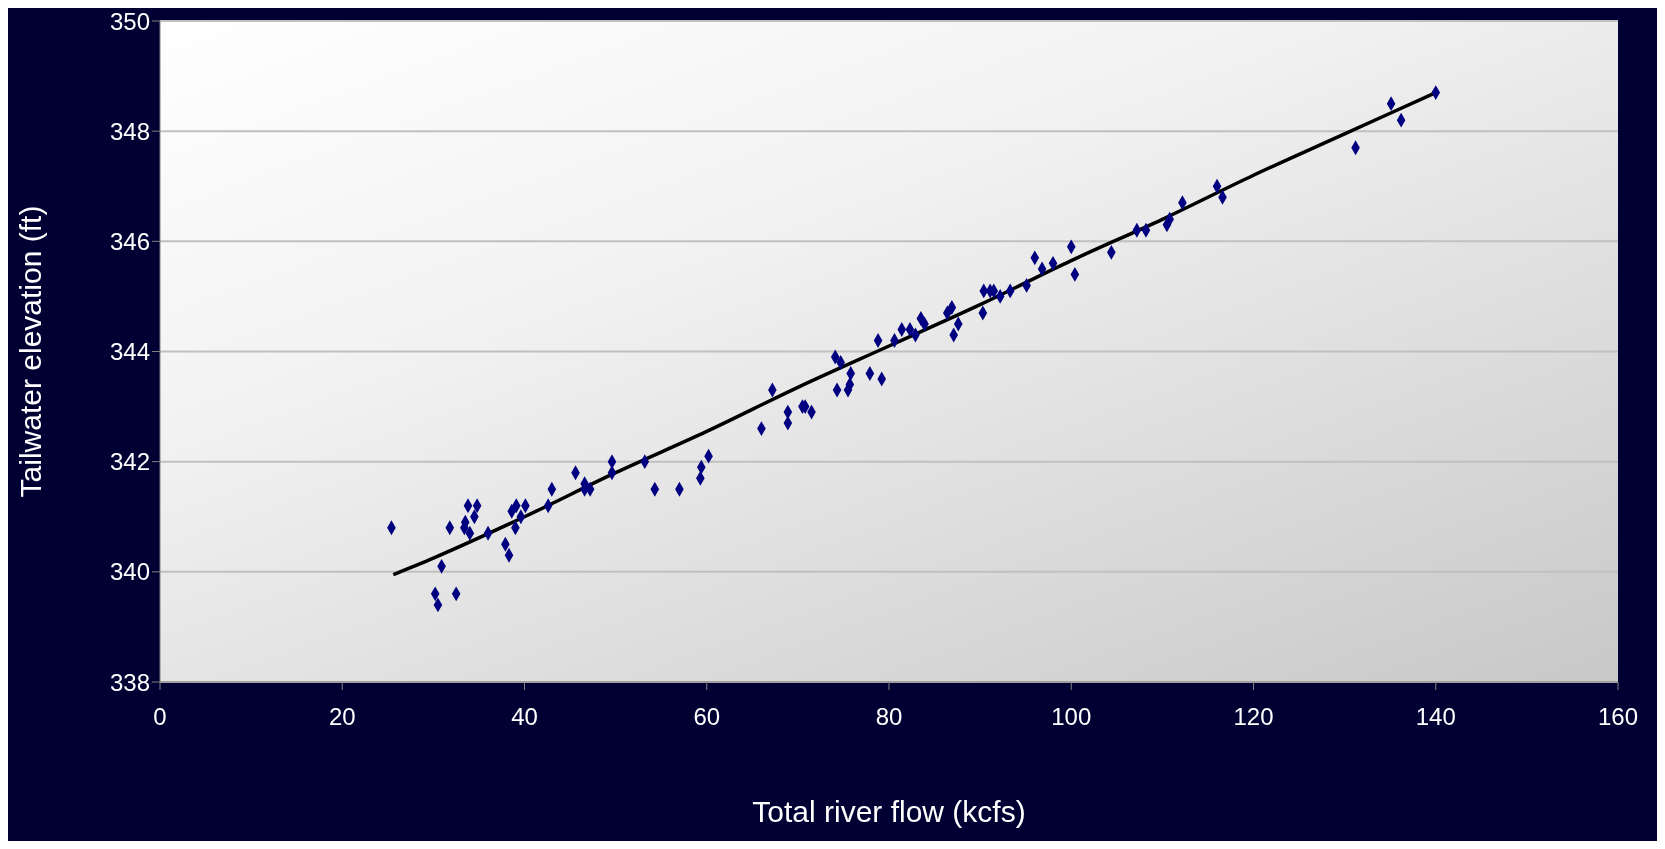  What do you see at coordinates (129, 682) in the screenshot?
I see `y-tick-label: 338` at bounding box center [129, 682].